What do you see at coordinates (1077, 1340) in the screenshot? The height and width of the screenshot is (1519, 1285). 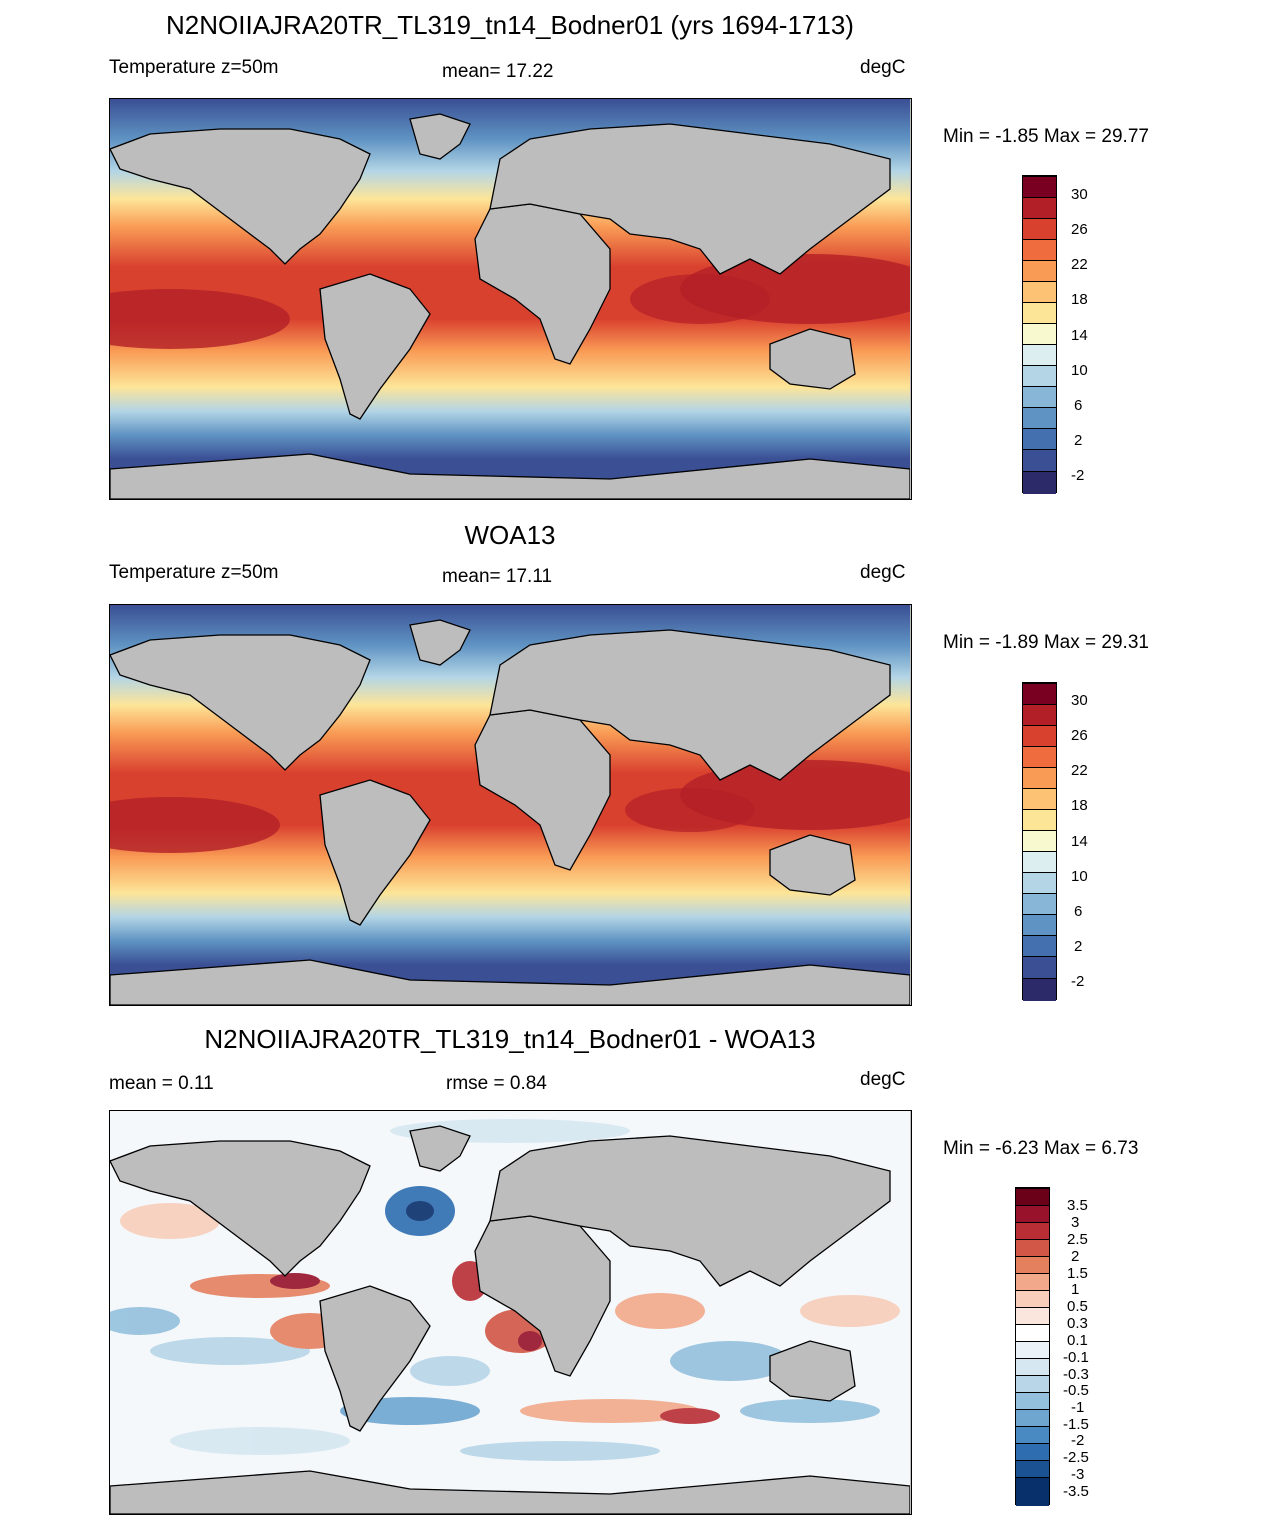 I see `colorbar-tick-label: 0.1` at bounding box center [1077, 1340].